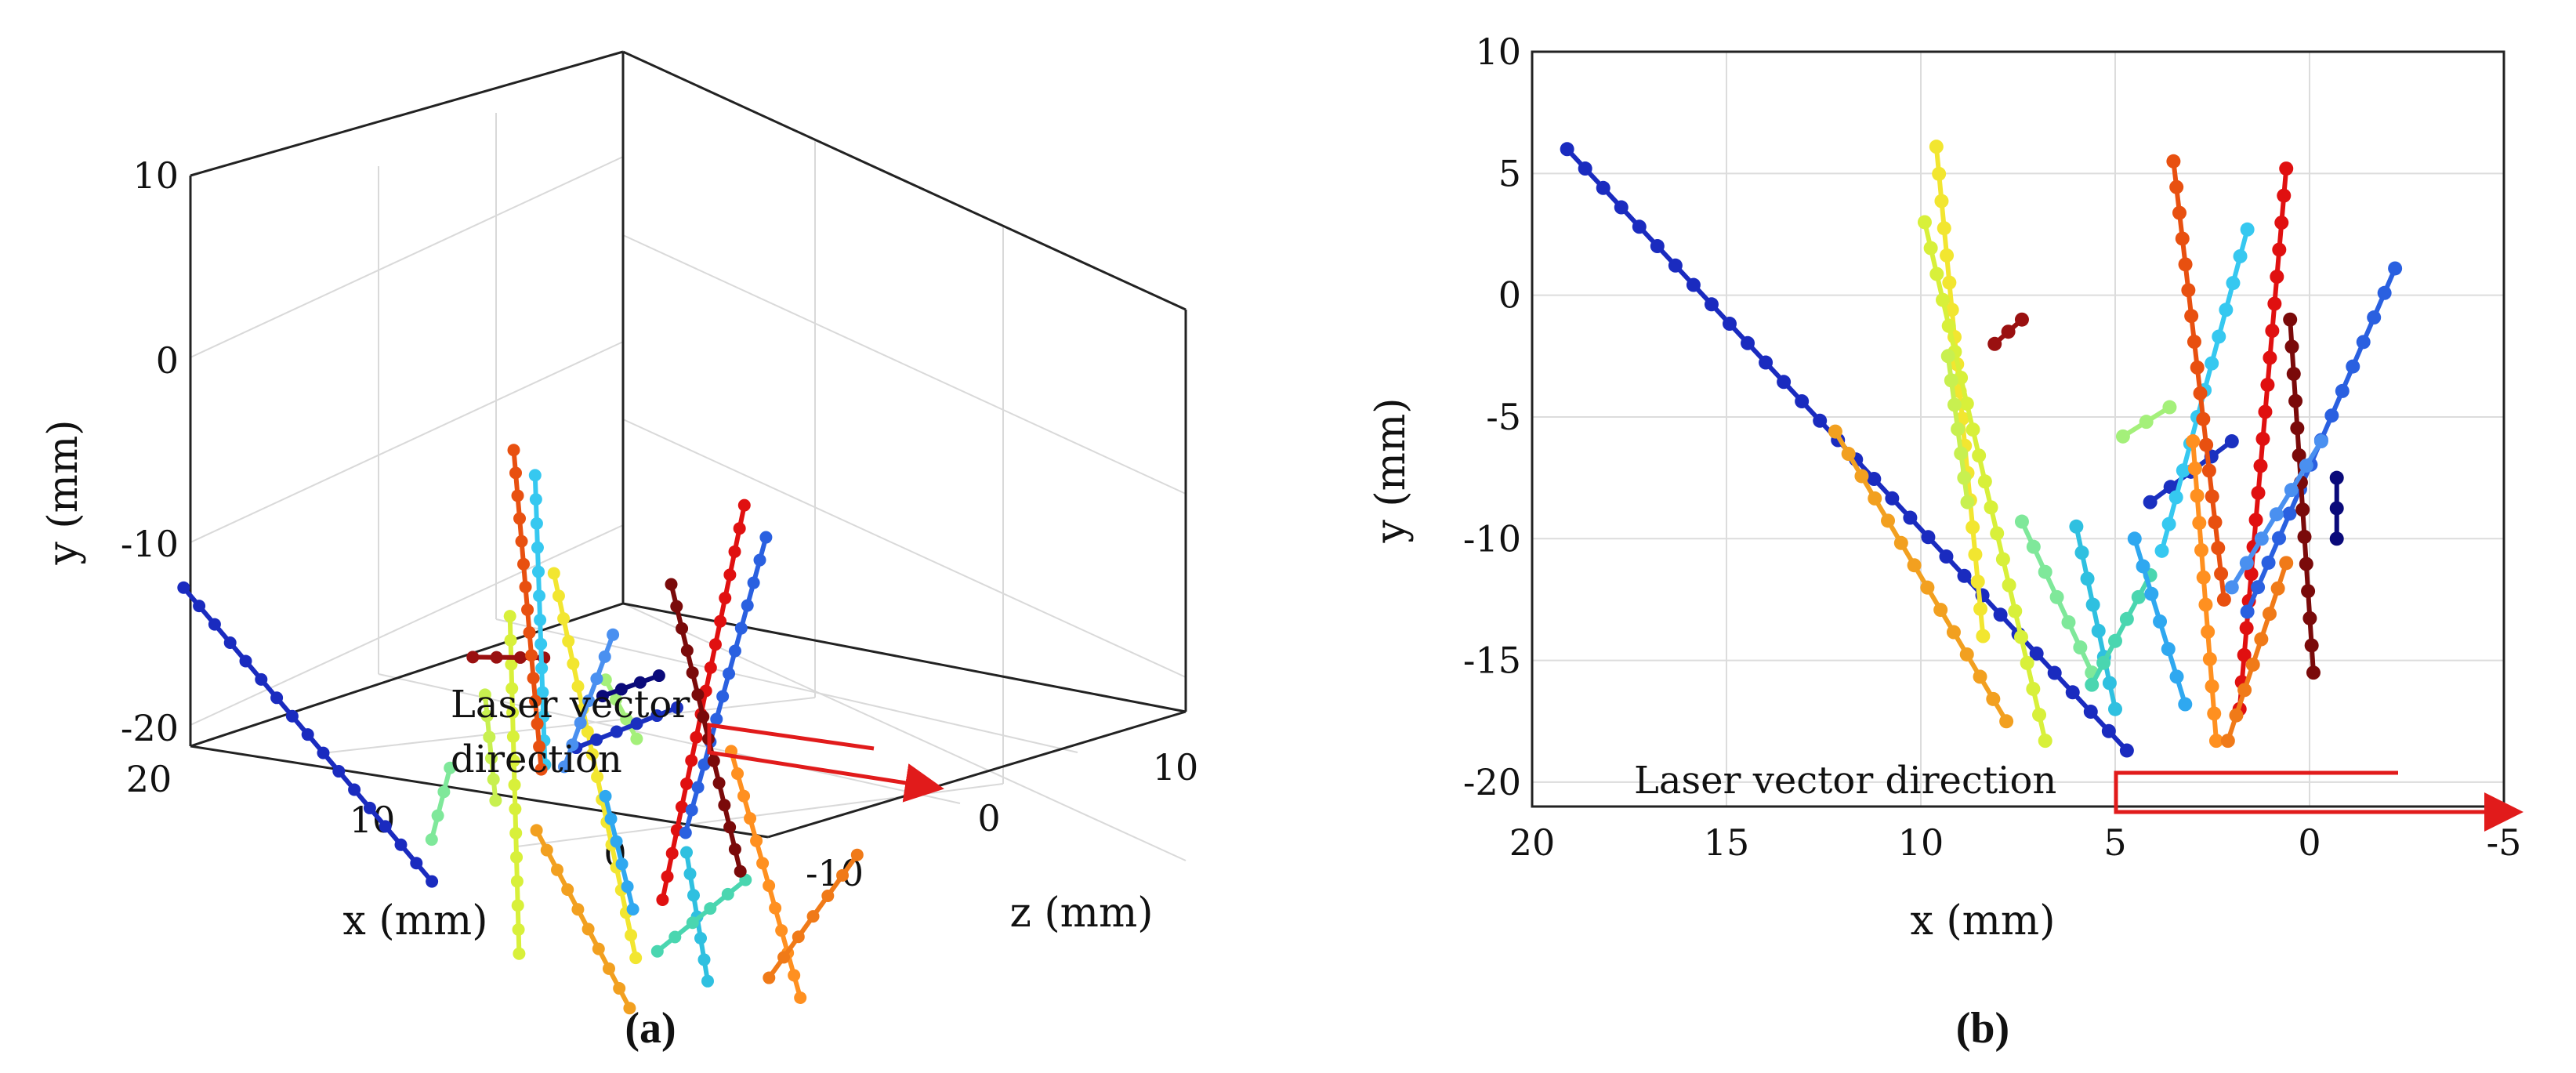  Describe the element at coordinates (155, 175) in the screenshot. I see `panel-a-y-tick: 10` at that location.